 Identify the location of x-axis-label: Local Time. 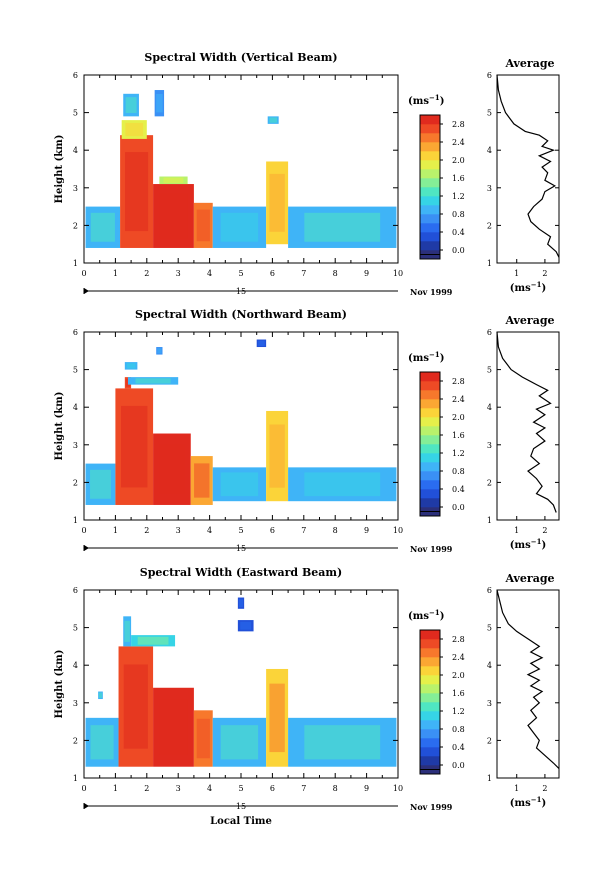
(241, 821).